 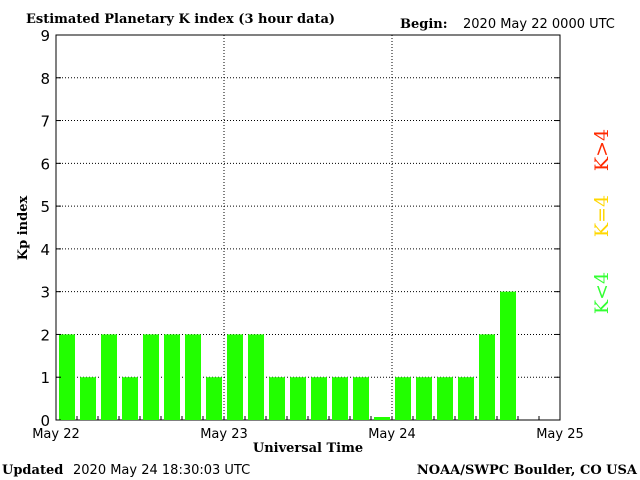 What do you see at coordinates (45, 122) in the screenshot?
I see `y-tick-label: 7` at bounding box center [45, 122].